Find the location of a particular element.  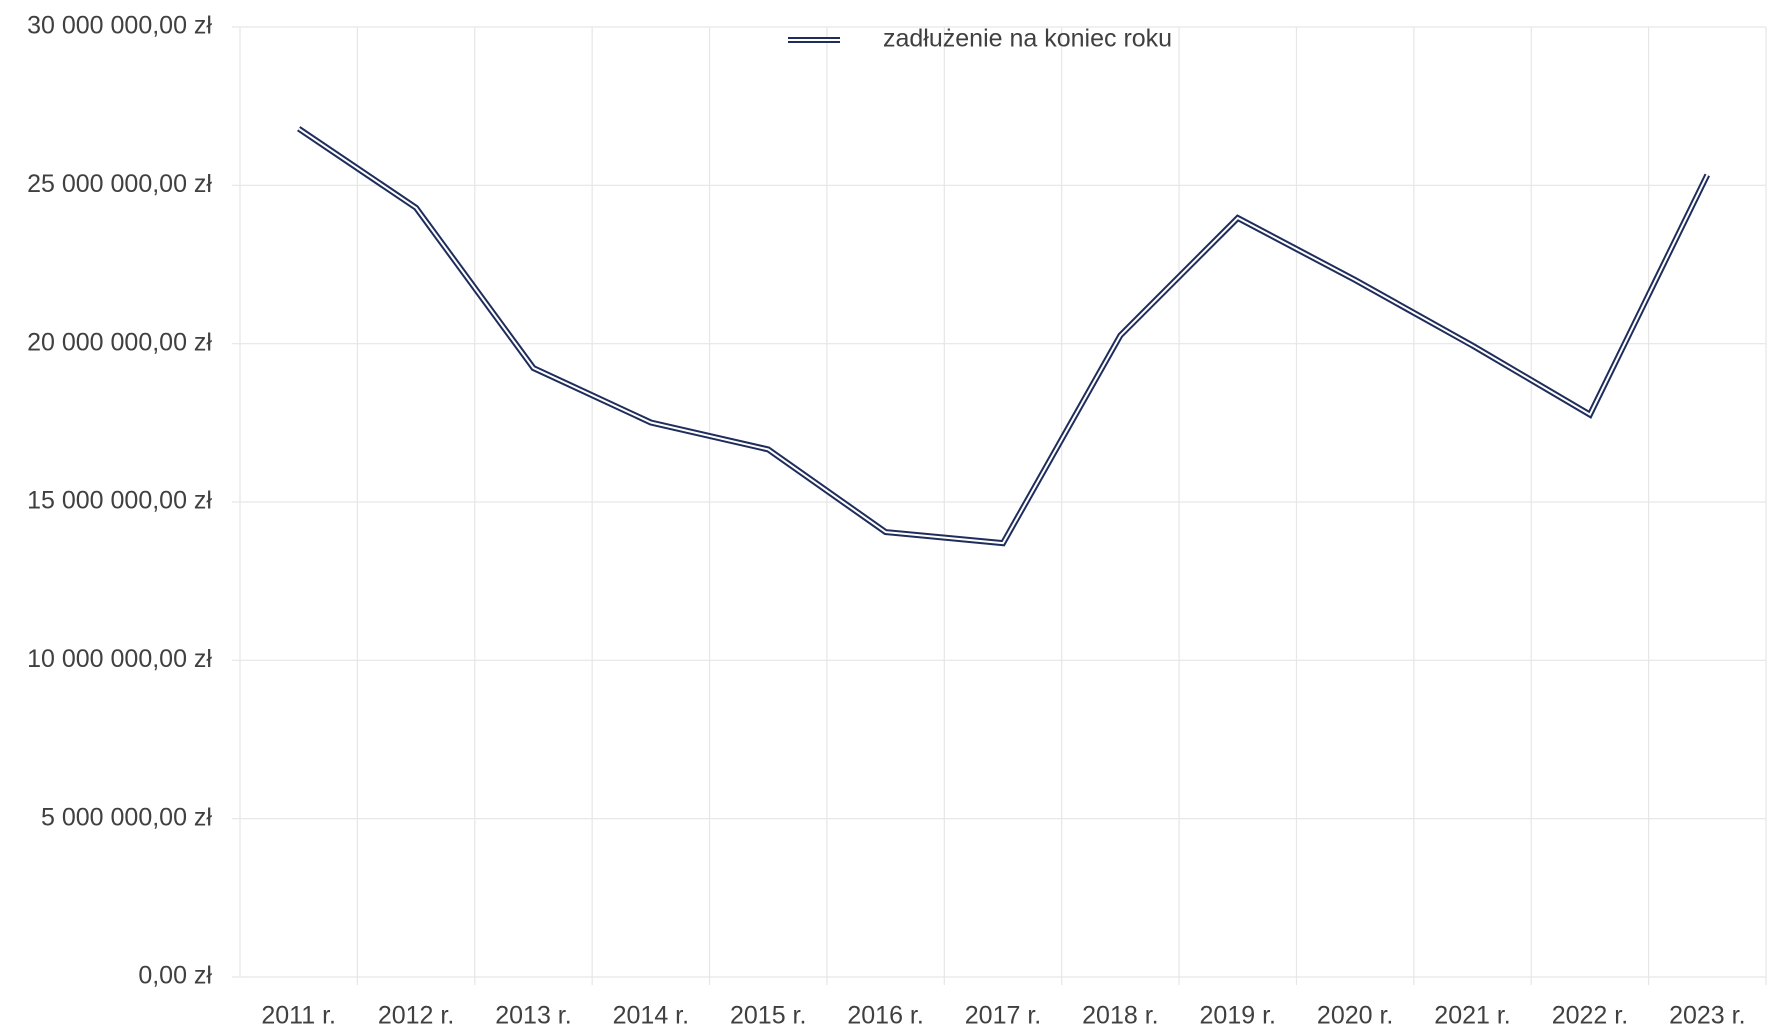

x-tick-label: 2016 r. is located at coordinates (885, 1016).